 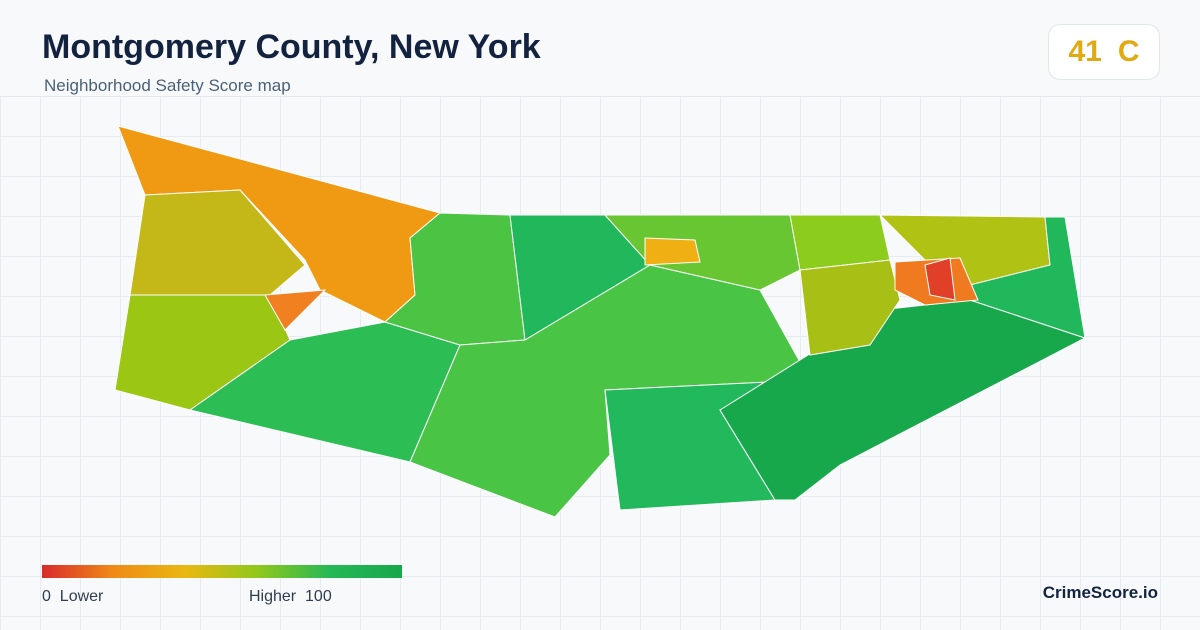 I want to click on title: Montgomery County, New York, so click(x=291, y=47).